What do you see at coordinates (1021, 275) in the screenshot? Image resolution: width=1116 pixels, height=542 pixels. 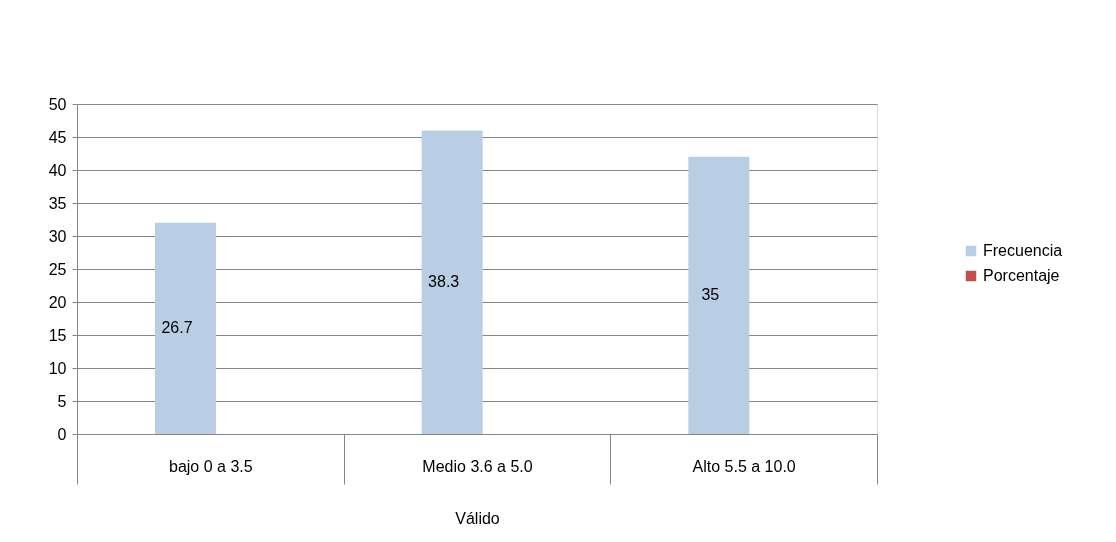 I see `legend-label: Porcentaje` at bounding box center [1021, 275].